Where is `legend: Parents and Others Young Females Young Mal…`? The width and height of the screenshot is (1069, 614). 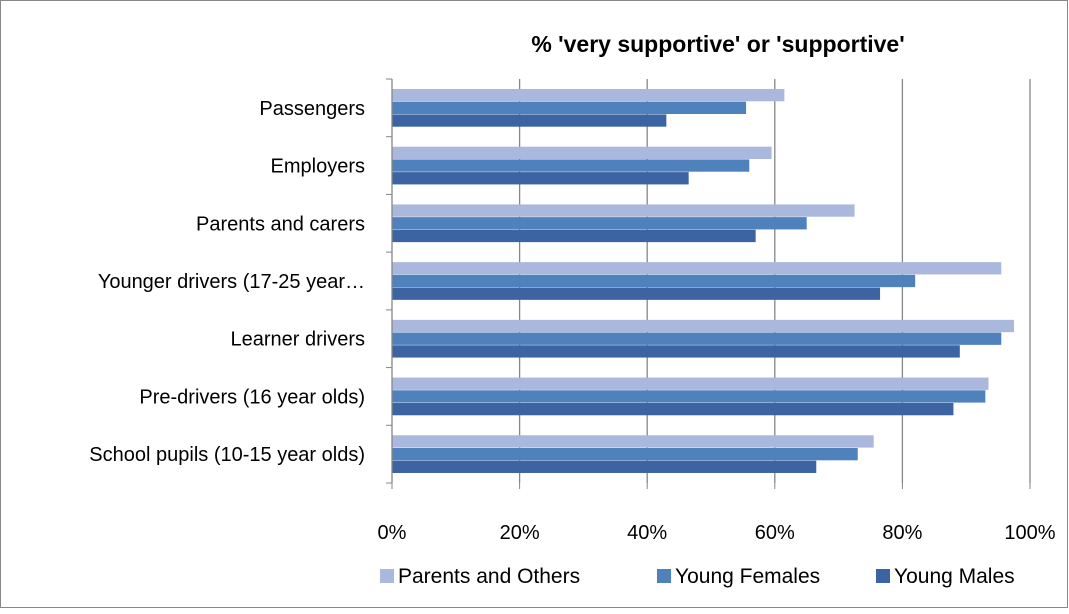 legend: Parents and Others Young Females Young Mal… is located at coordinates (697, 576).